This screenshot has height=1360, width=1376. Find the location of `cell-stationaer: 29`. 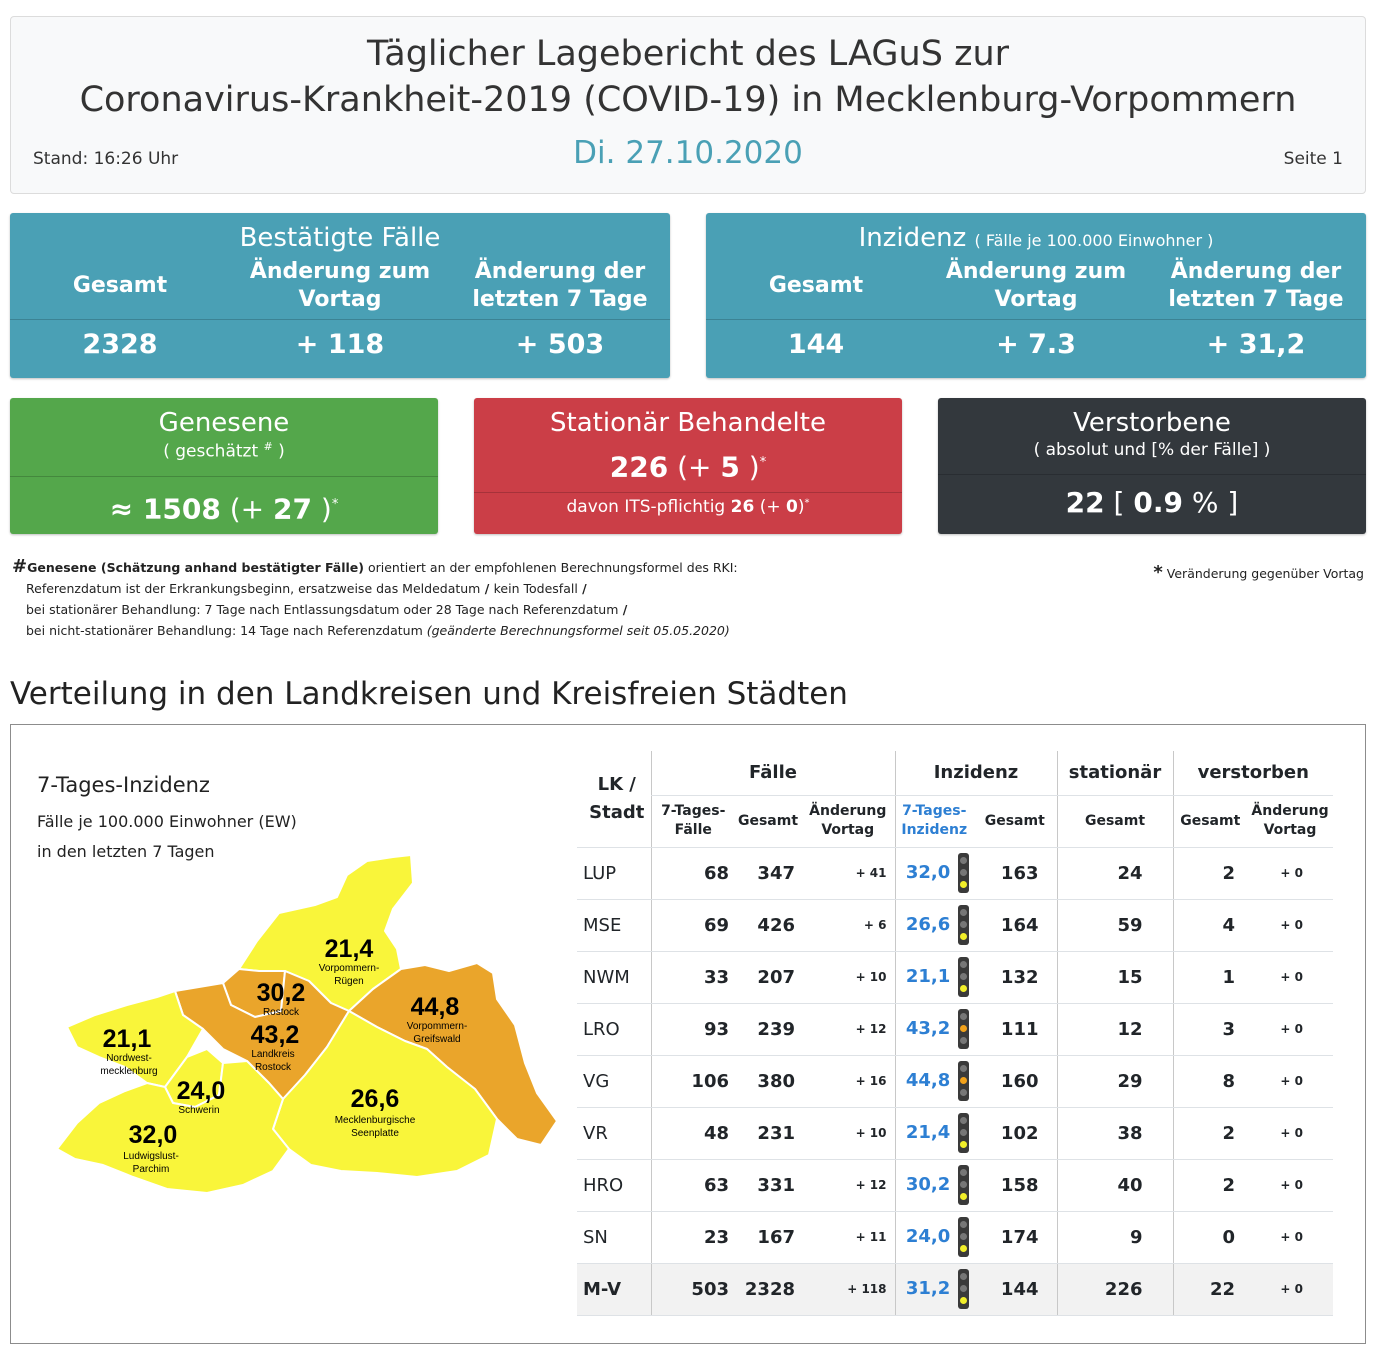

cell-stationaer: 29 is located at coordinates (1114, 1081).